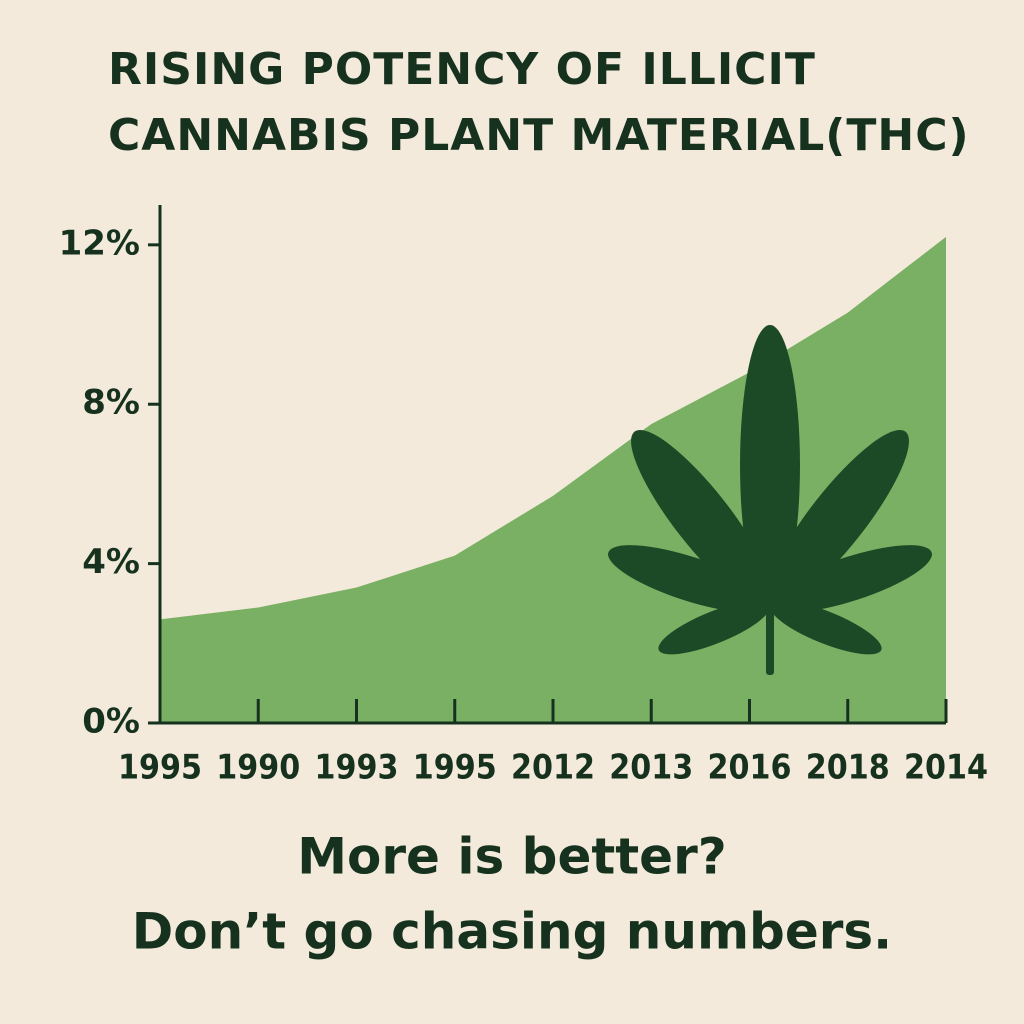 This screenshot has height=1024, width=1024. I want to click on x-tick-label: 1993, so click(357, 768).